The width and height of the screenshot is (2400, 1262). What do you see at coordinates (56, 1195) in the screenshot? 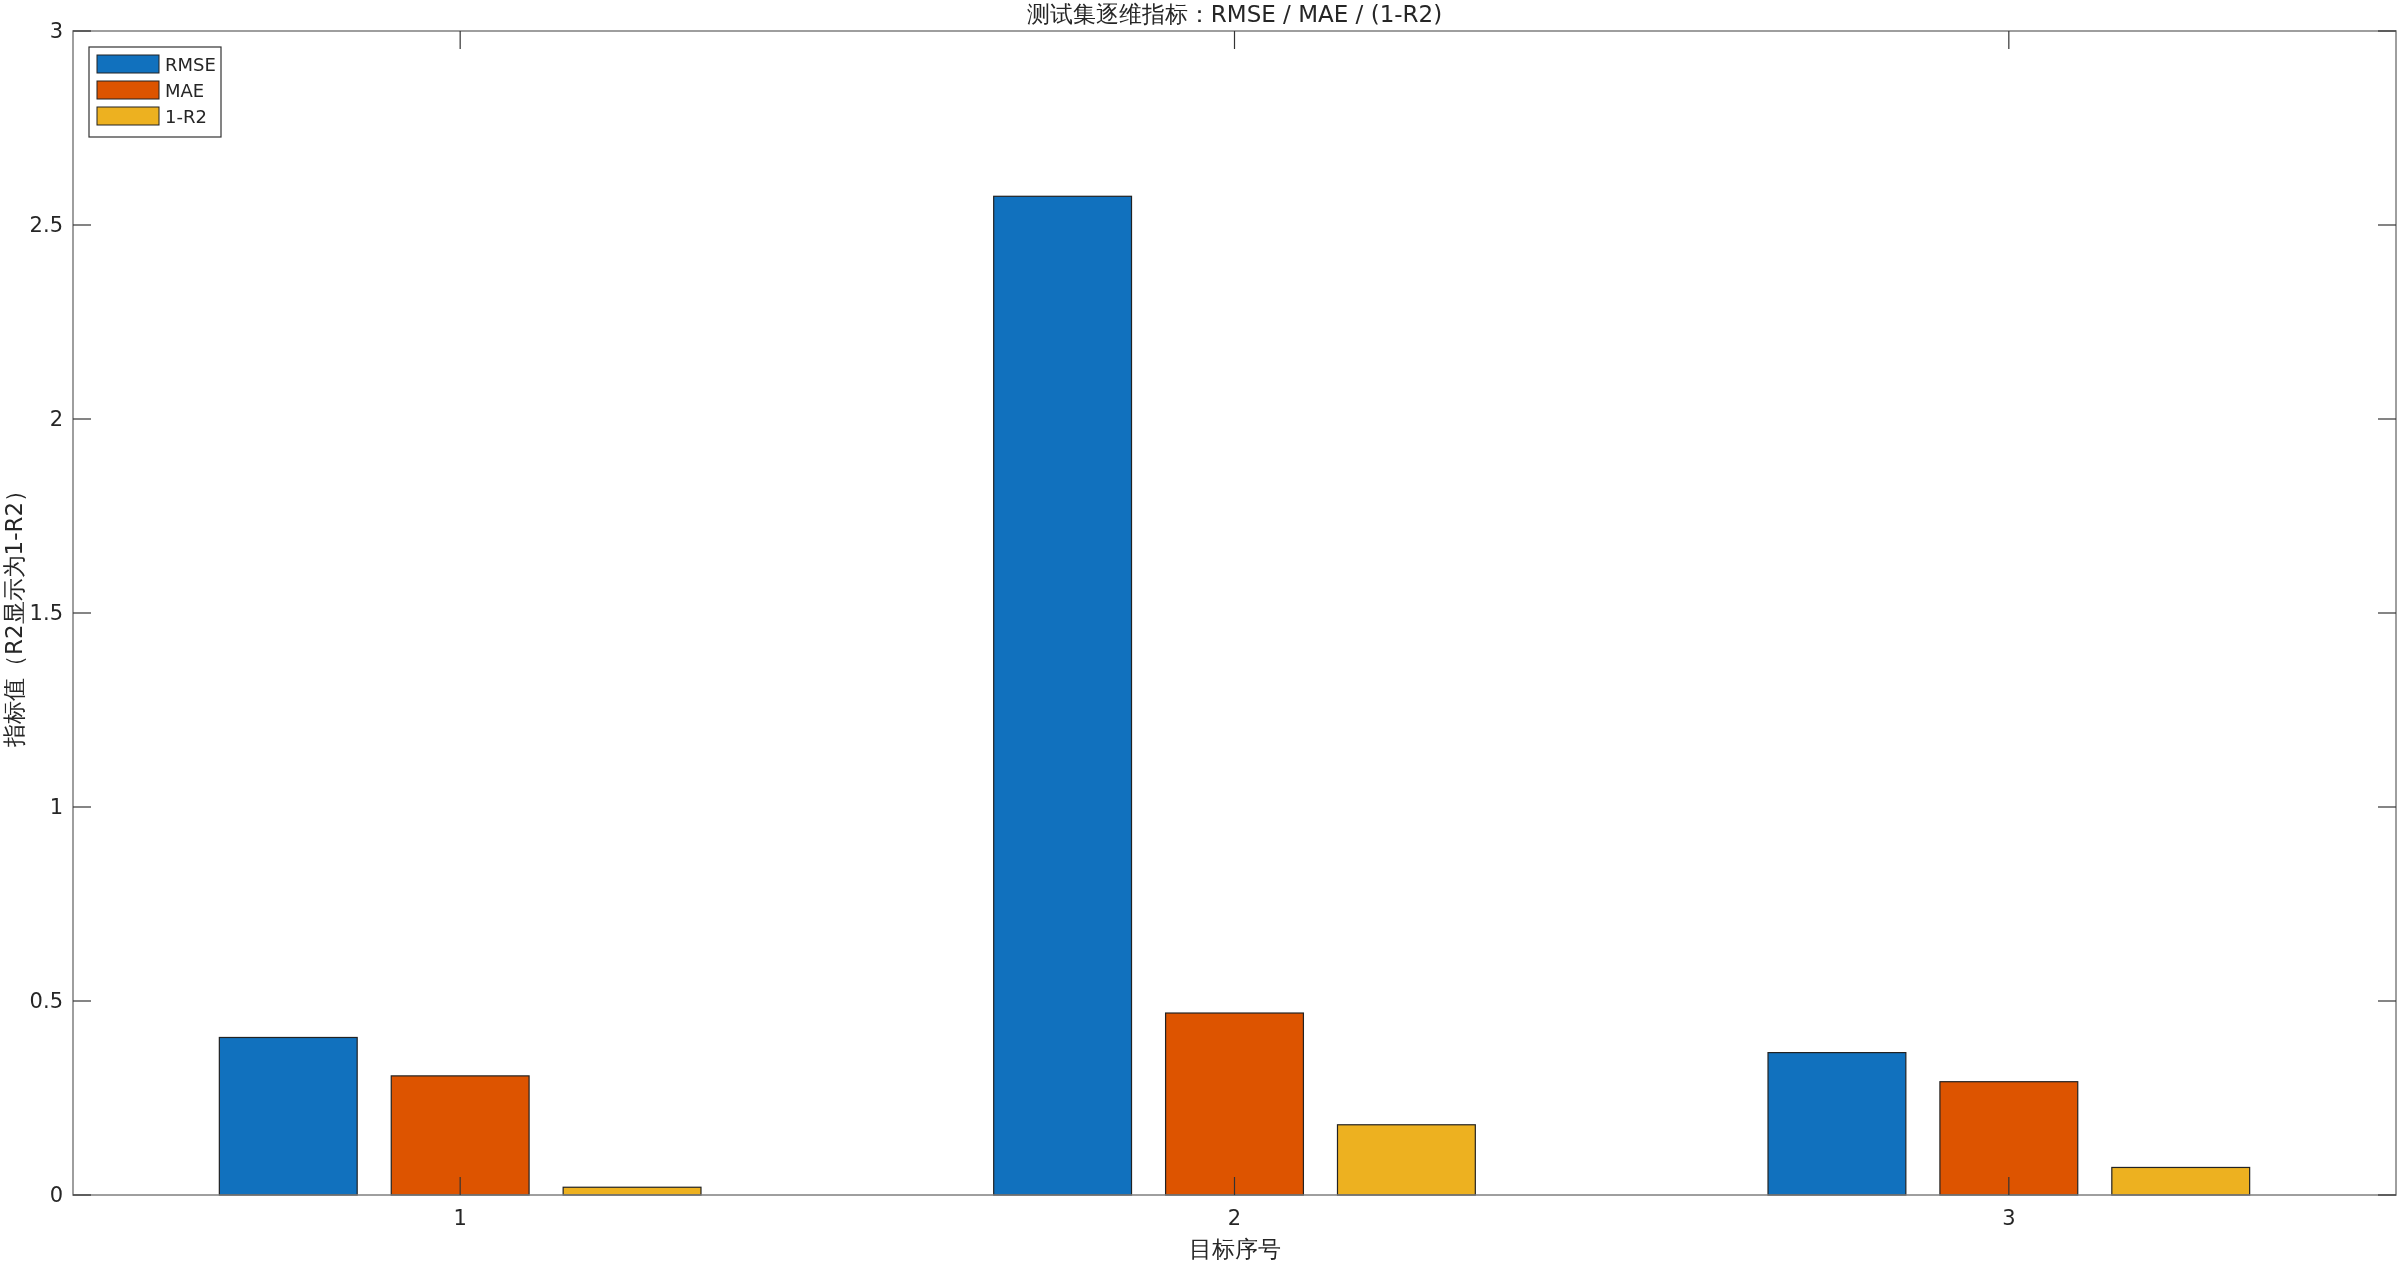
I see `y-tick-label: 0` at bounding box center [56, 1195].